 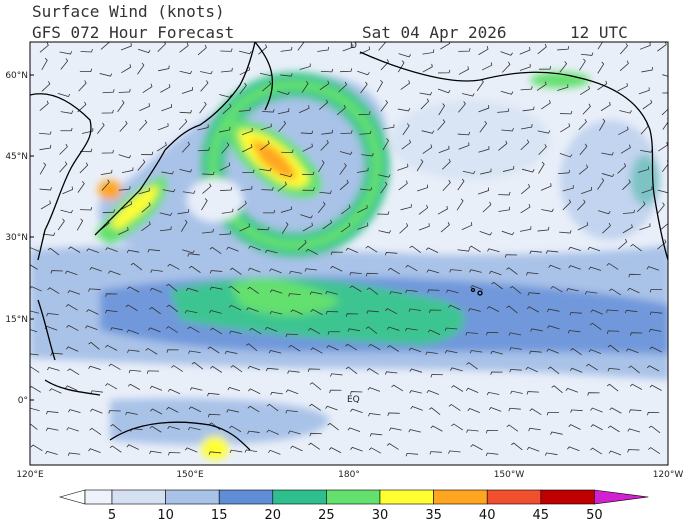 What do you see at coordinates (165, 515) in the screenshot?
I see `colorbar-label: 10` at bounding box center [165, 515].